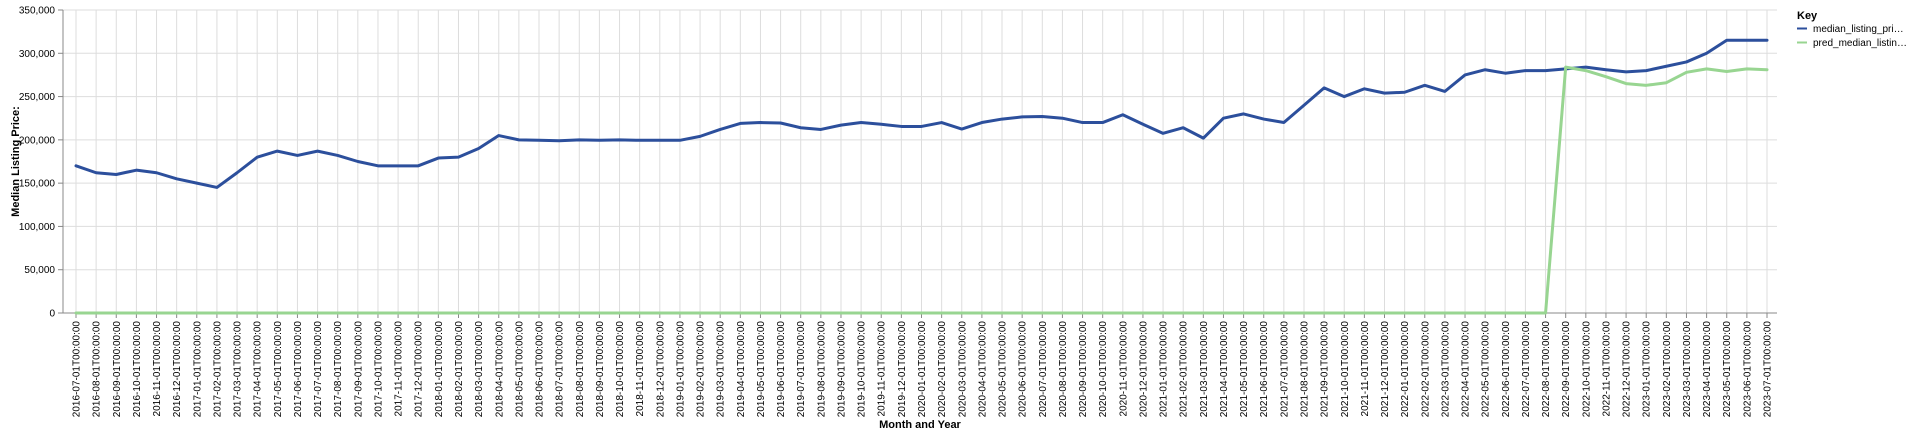 This screenshot has width=1920, height=434. What do you see at coordinates (922, 369) in the screenshot?
I see `x-tick-label: 2020-01-01T00:00:00` at bounding box center [922, 369].